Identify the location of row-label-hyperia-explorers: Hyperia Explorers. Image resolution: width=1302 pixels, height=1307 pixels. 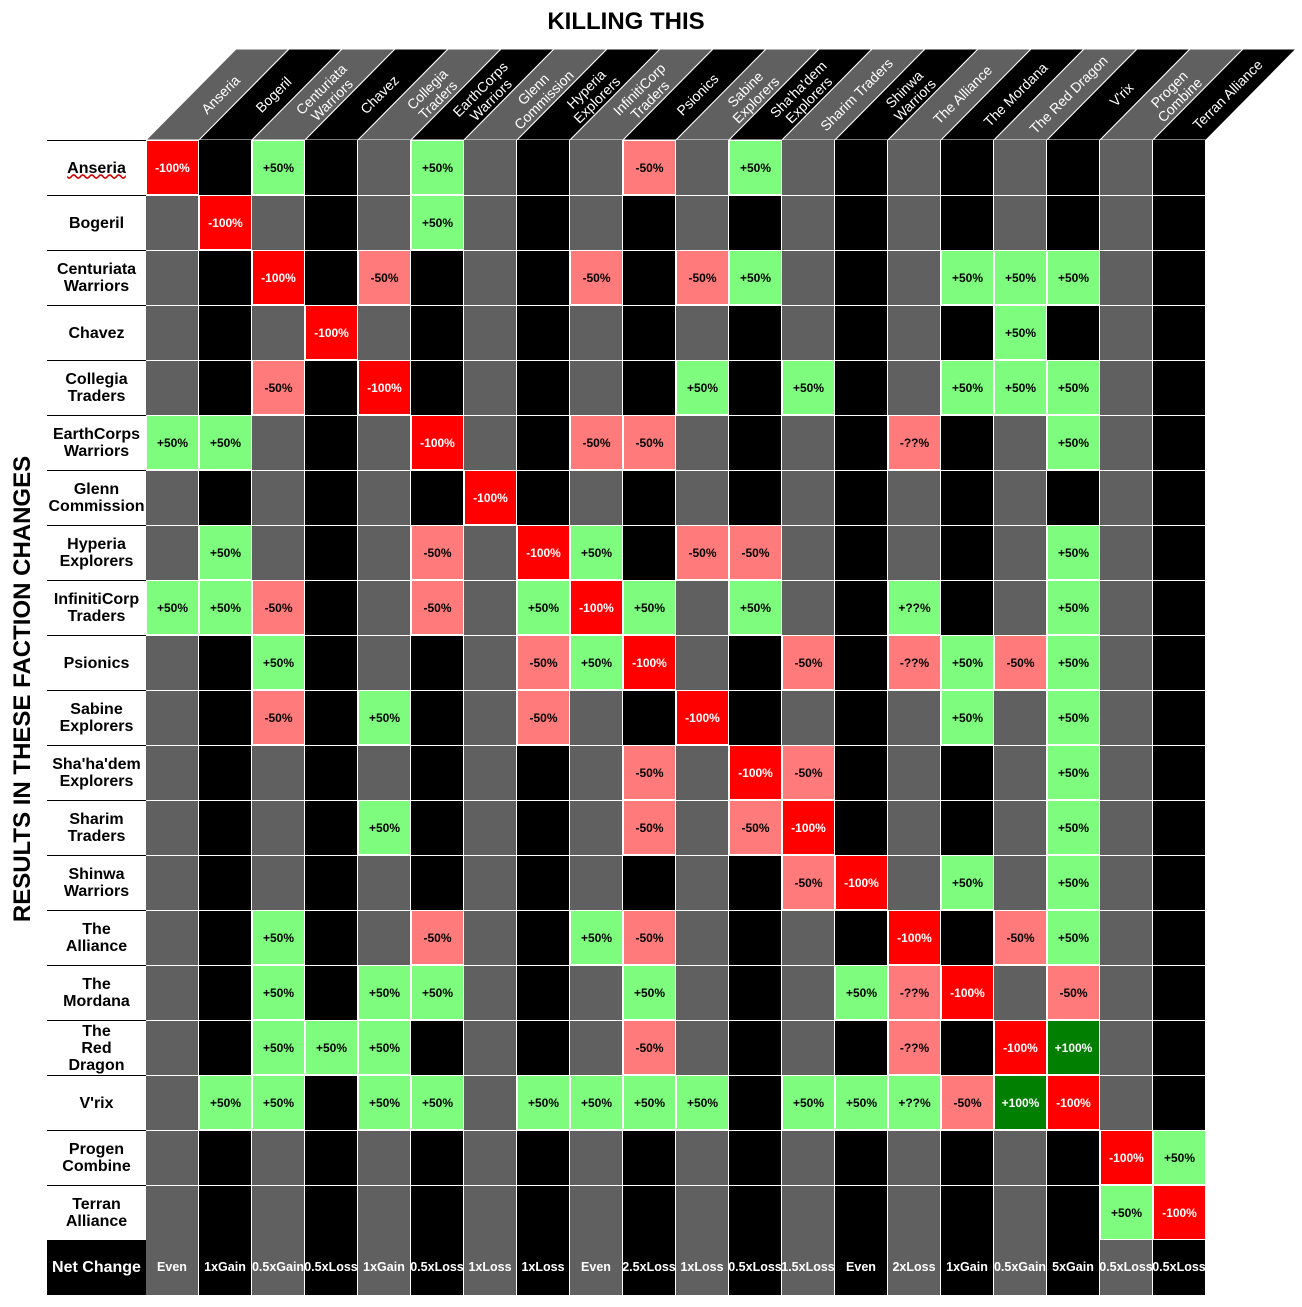
(96, 552).